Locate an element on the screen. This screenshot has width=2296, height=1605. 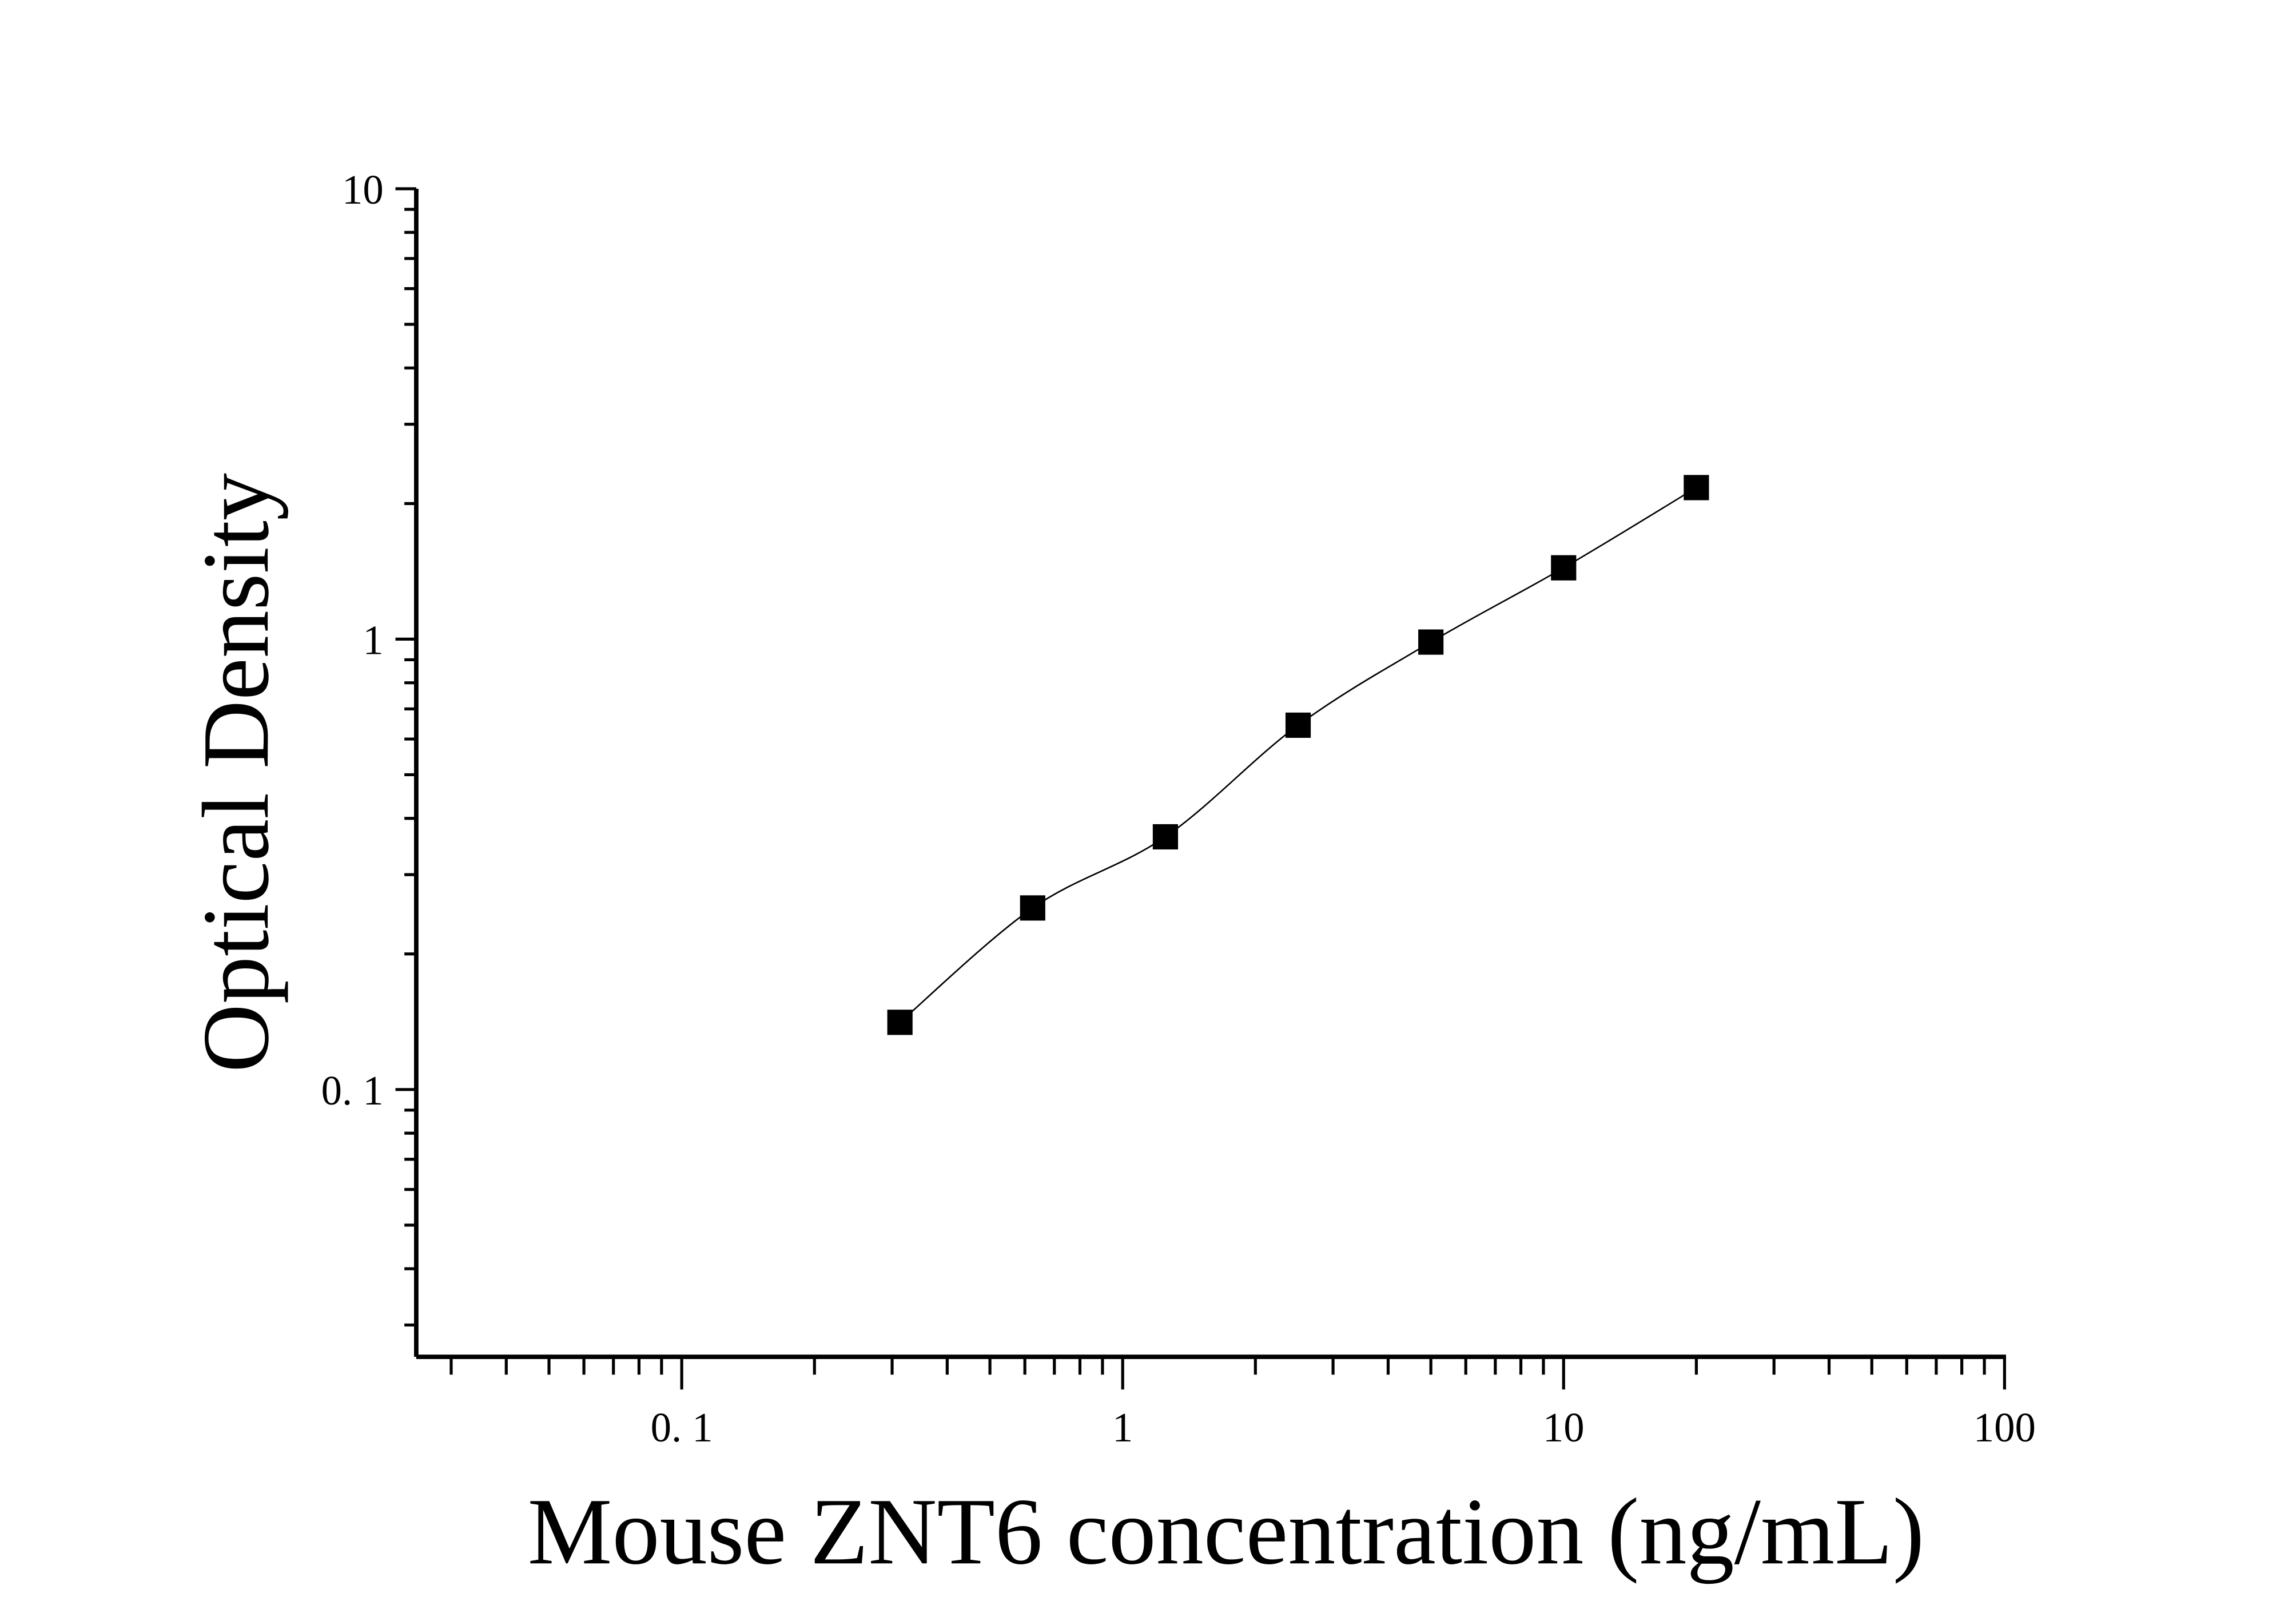
y-tick-label: 10 is located at coordinates (363, 189).